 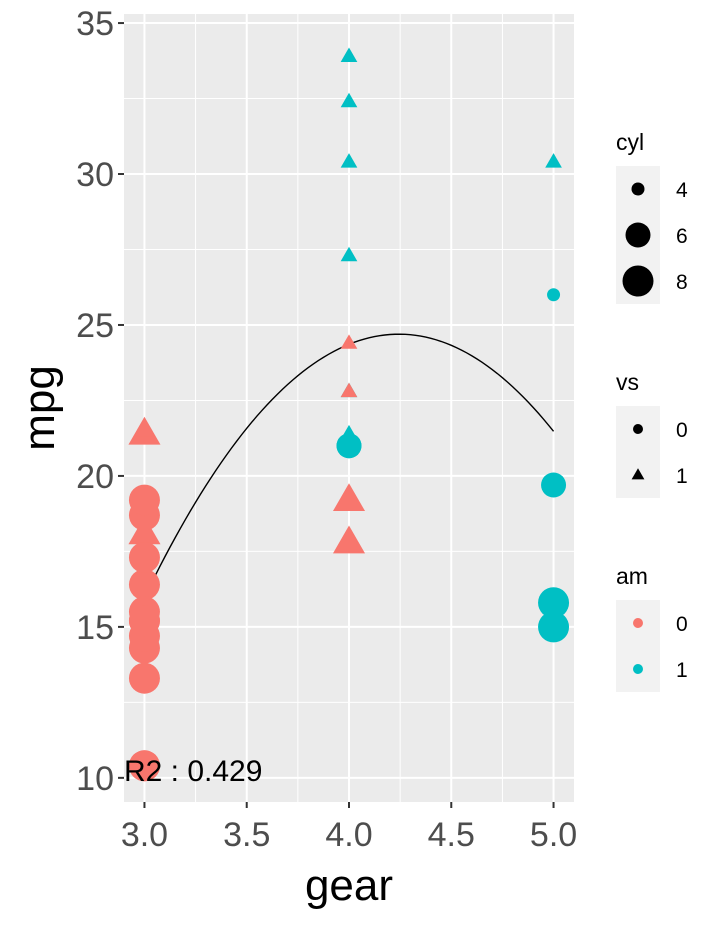 I want to click on y-tick-label: 15, so click(x=95, y=628).